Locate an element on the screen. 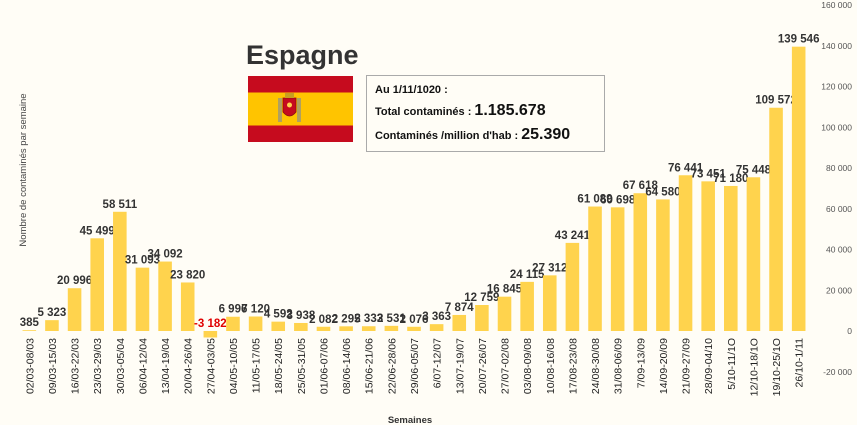 The width and height of the screenshot is (857, 425). data-label: 2 076 is located at coordinates (414, 320).